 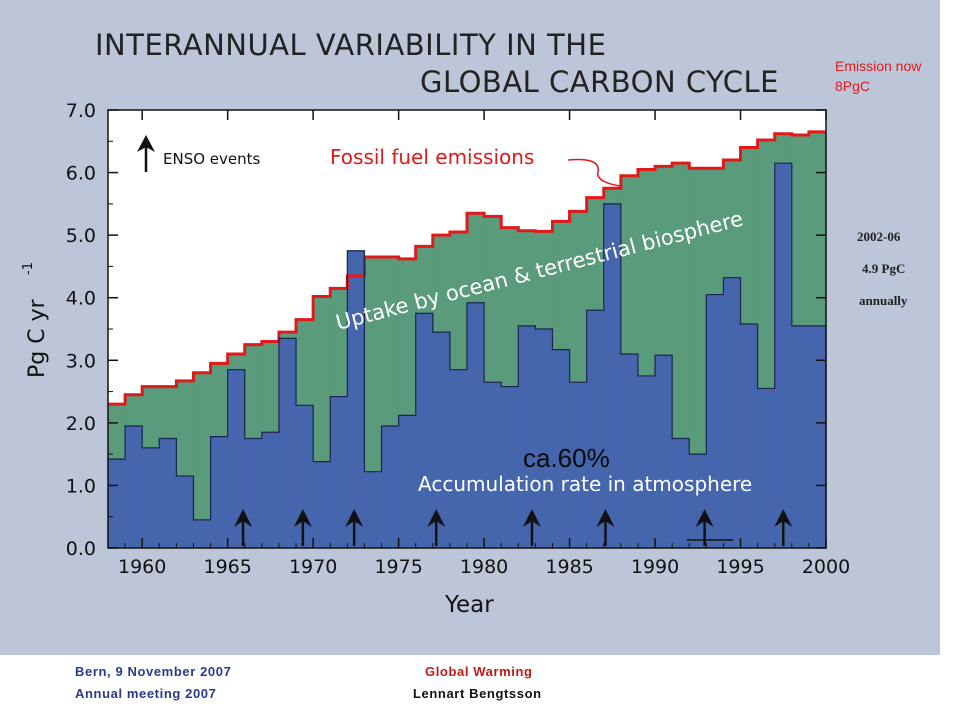 What do you see at coordinates (740, 567) in the screenshot?
I see `x-tick-label: 1995` at bounding box center [740, 567].